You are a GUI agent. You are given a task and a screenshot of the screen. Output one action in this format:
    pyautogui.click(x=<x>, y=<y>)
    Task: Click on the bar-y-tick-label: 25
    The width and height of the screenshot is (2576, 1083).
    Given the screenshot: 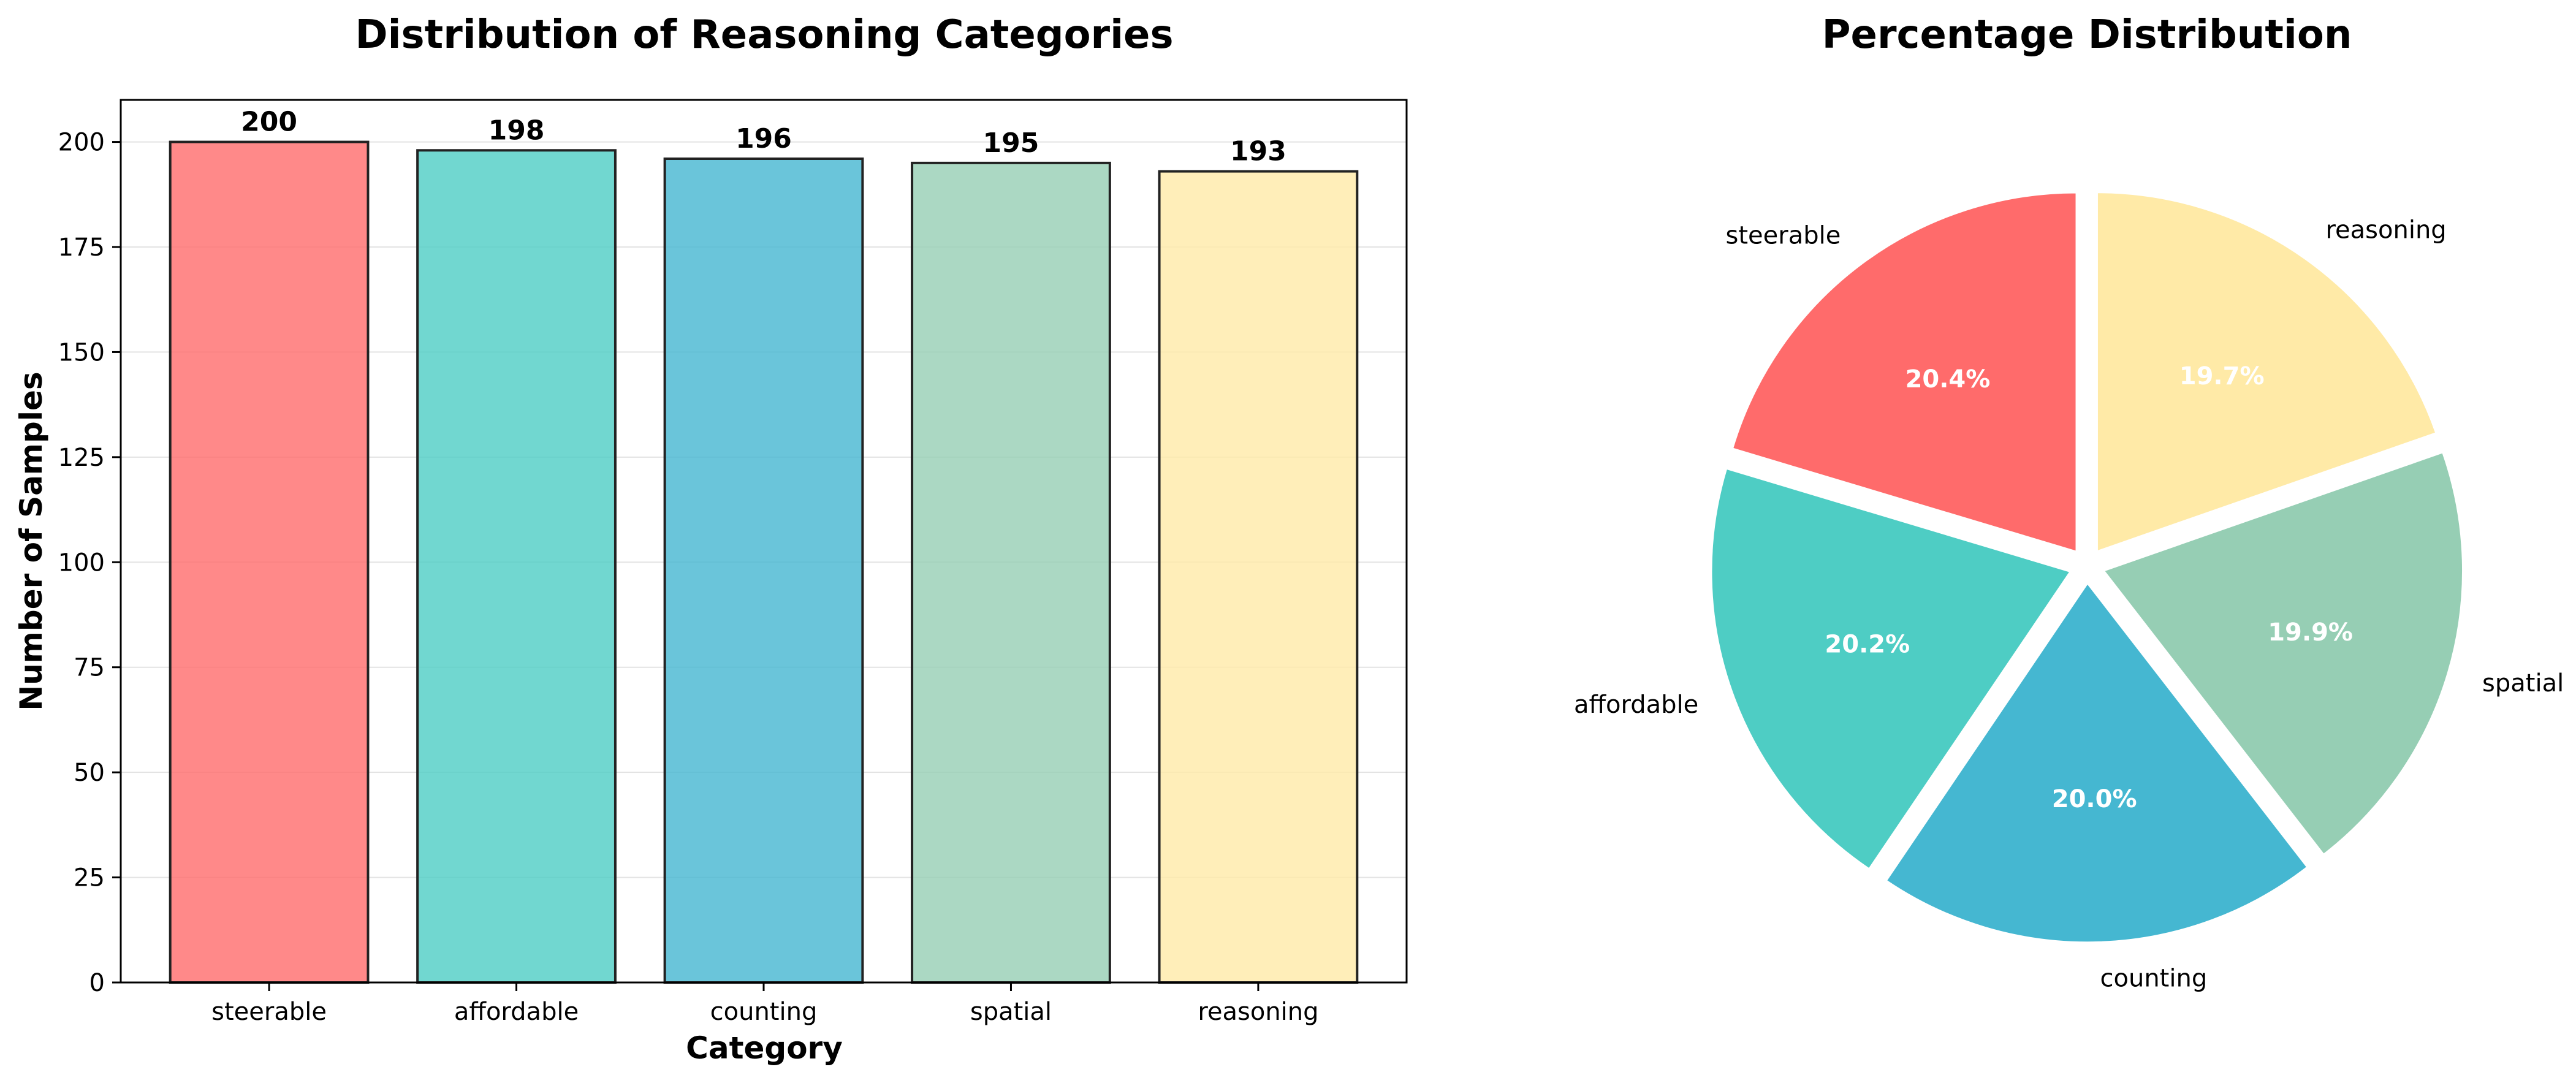 What is the action you would take?
    pyautogui.click(x=89, y=878)
    